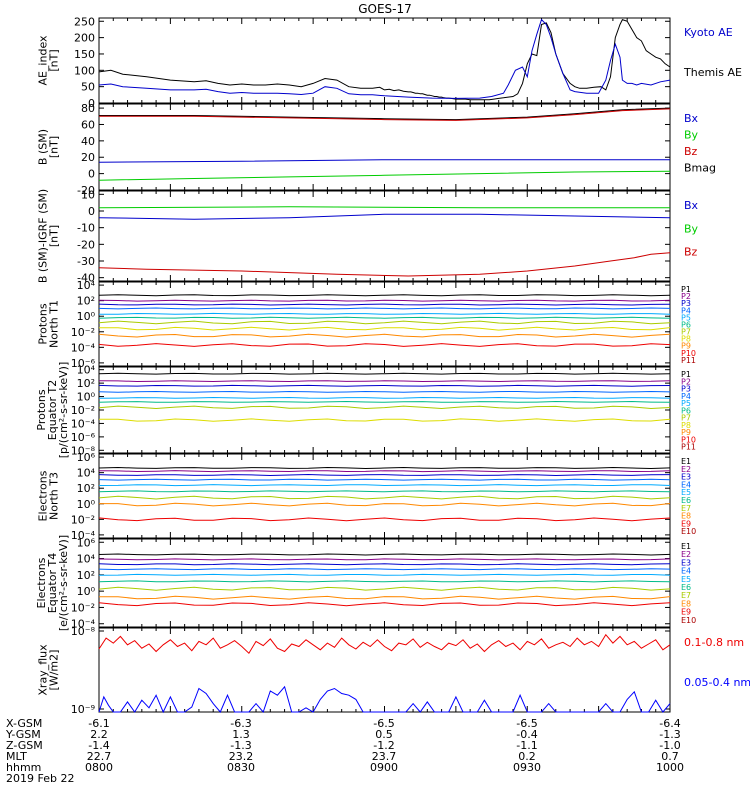  I want to click on y-axis-label: [nT], so click(54, 236).